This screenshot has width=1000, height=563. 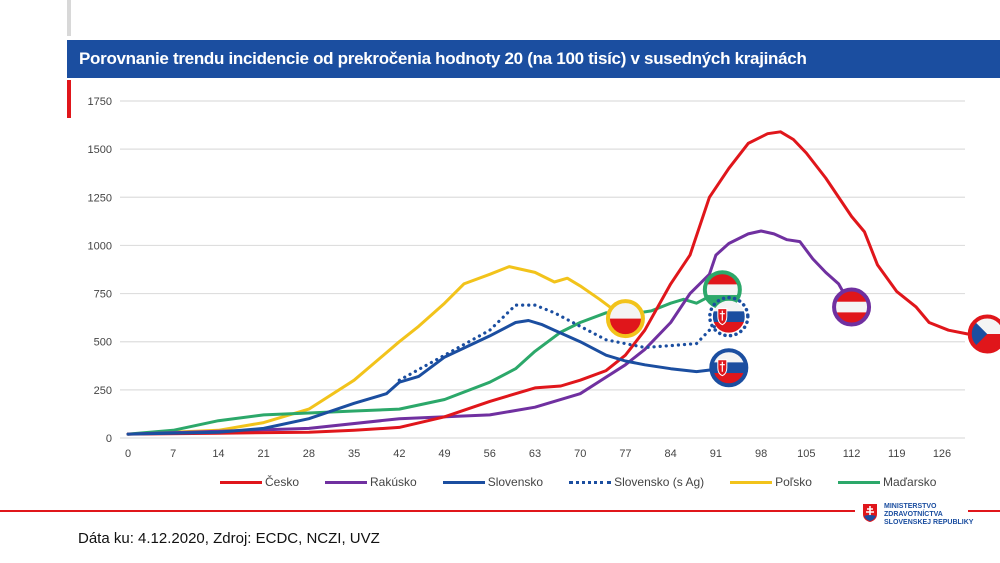 I want to click on x-tick-label: 35, so click(x=354, y=454).